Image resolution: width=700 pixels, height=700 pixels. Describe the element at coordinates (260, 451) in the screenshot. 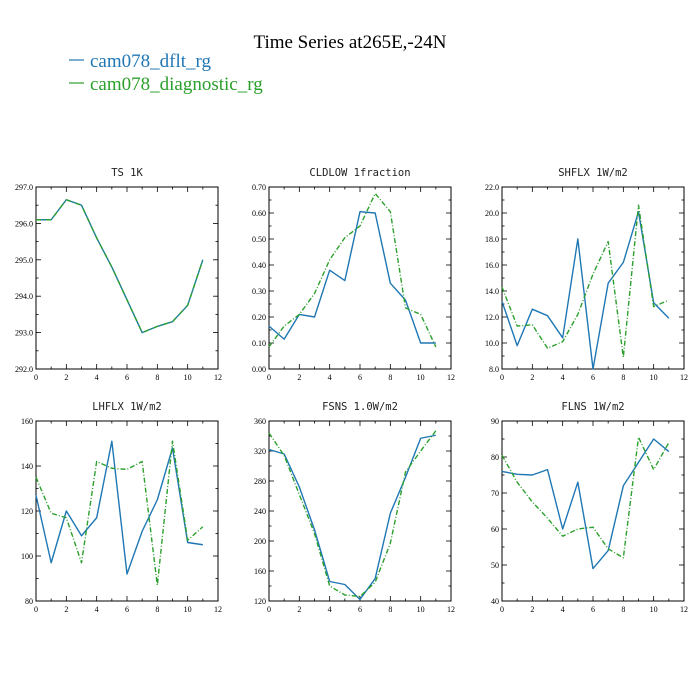

I see `y-tick-label: 320` at that location.